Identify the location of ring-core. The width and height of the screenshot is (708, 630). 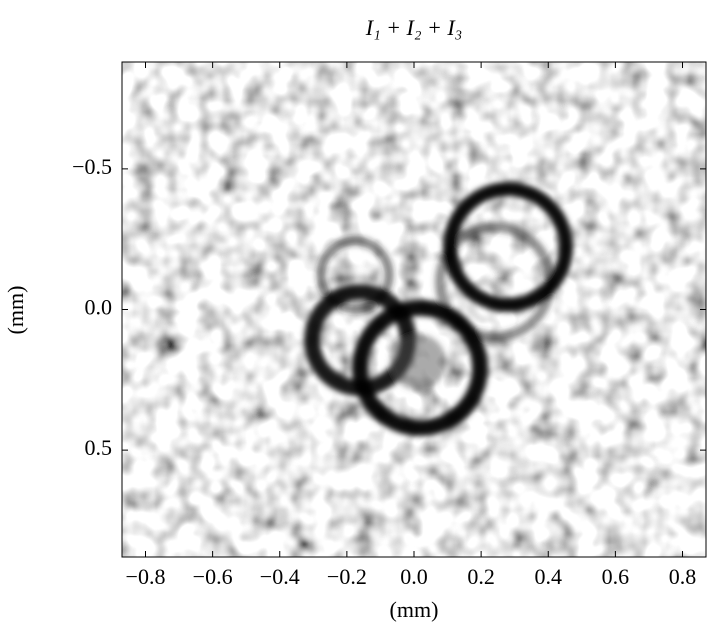
(418, 362).